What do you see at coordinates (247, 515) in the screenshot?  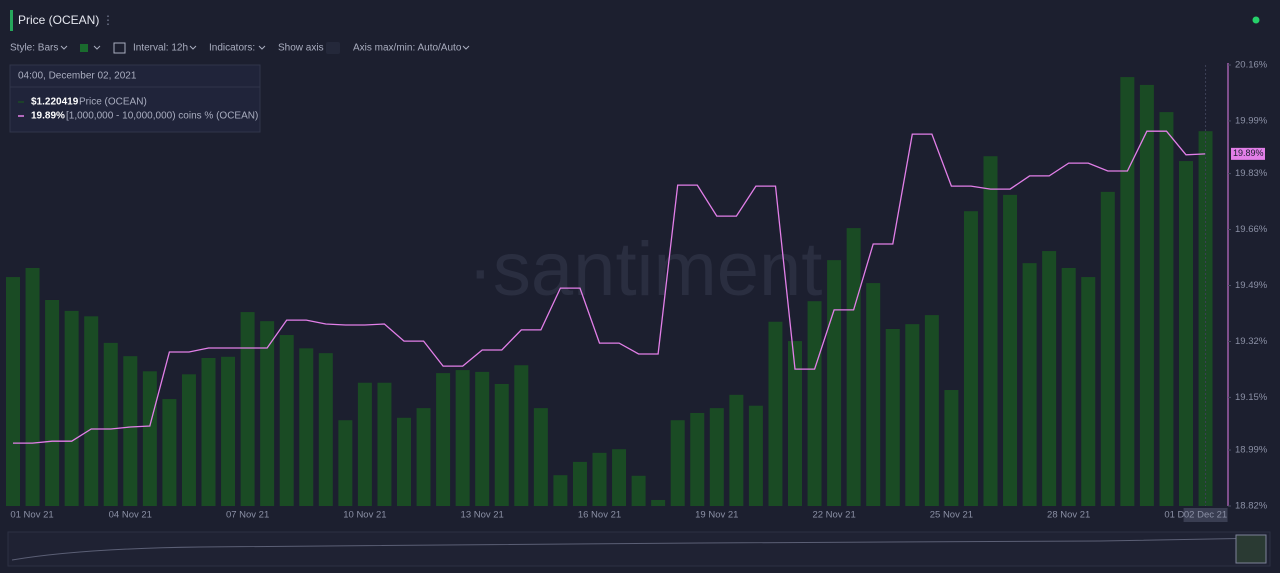 I see `x-tick-label: 07 Nov 21` at bounding box center [247, 515].